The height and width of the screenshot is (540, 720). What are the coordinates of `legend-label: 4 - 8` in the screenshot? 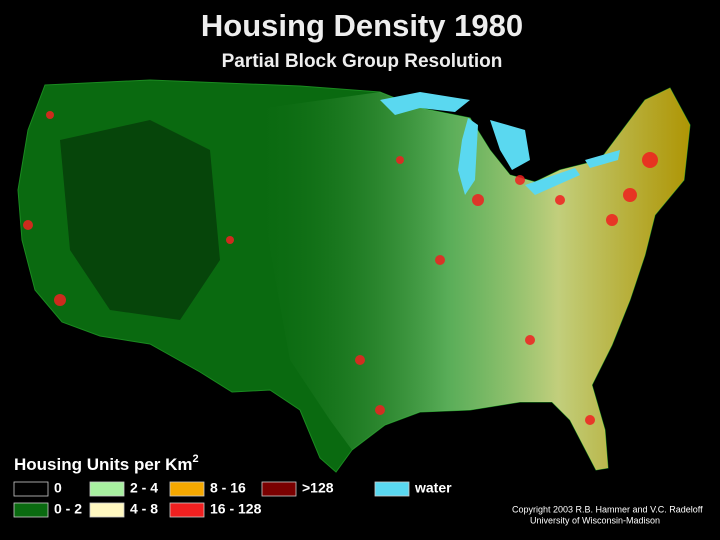 It's located at (144, 509).